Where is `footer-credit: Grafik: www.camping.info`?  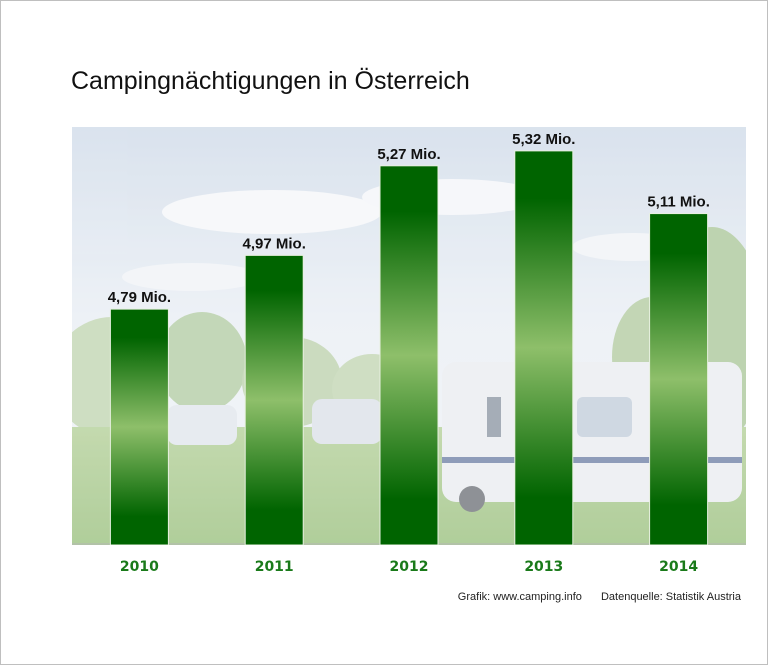 footer-credit: Grafik: www.camping.info is located at coordinates (519, 597).